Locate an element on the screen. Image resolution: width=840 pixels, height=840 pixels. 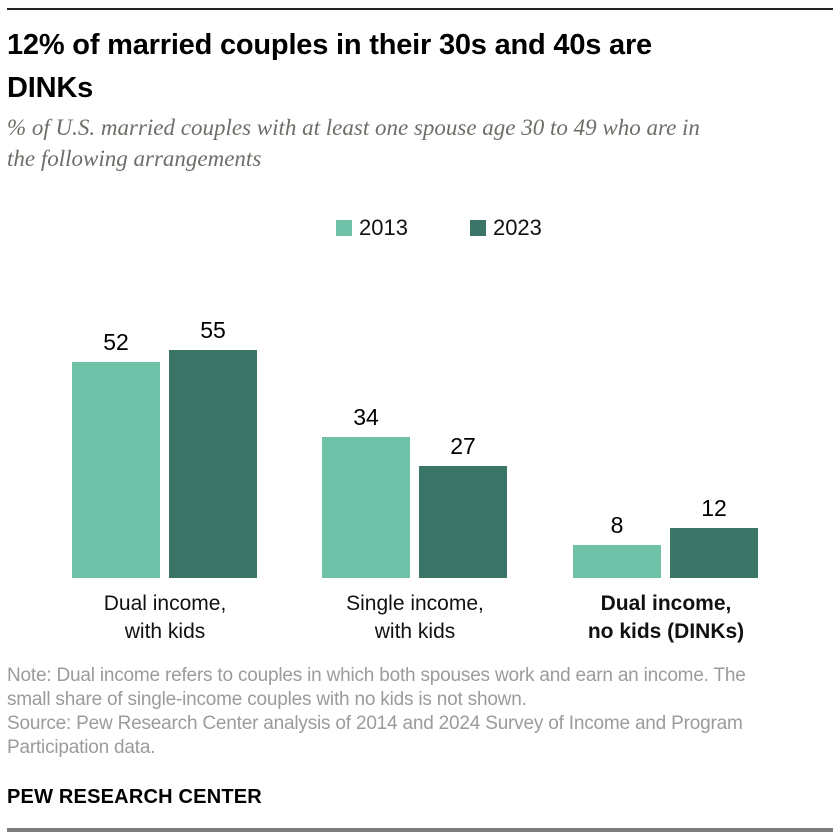
bar-single-income-with-kids-2013 is located at coordinates (366, 507).